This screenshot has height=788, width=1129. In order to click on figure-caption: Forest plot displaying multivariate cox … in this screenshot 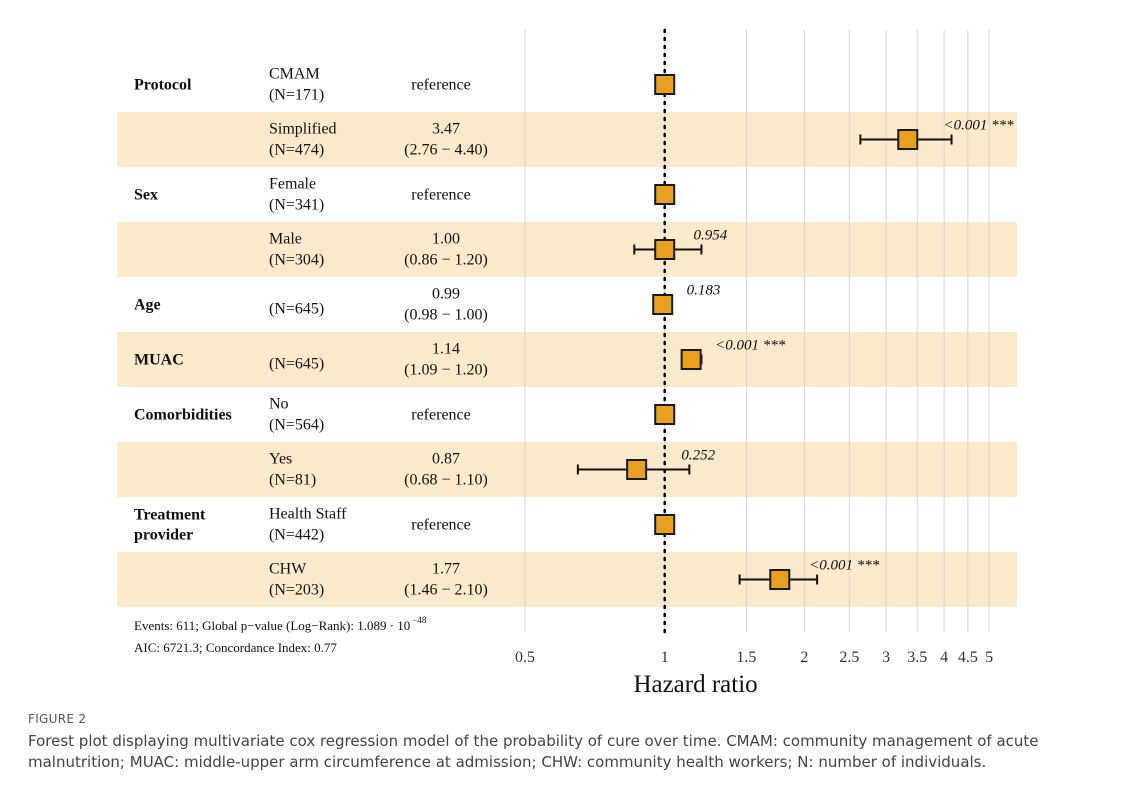, I will do `click(533, 751)`.